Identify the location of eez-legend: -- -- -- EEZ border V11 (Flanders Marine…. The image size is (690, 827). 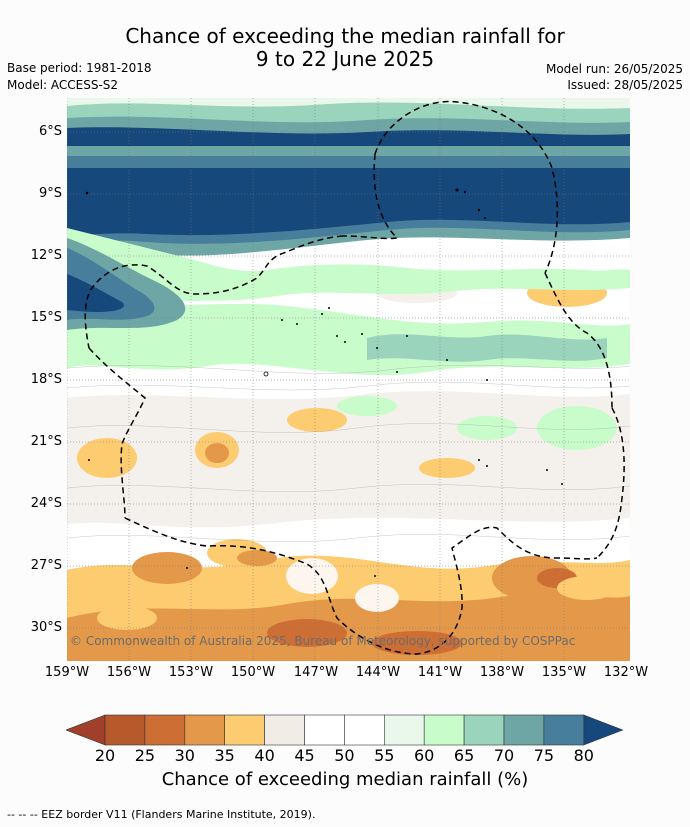
(161, 814).